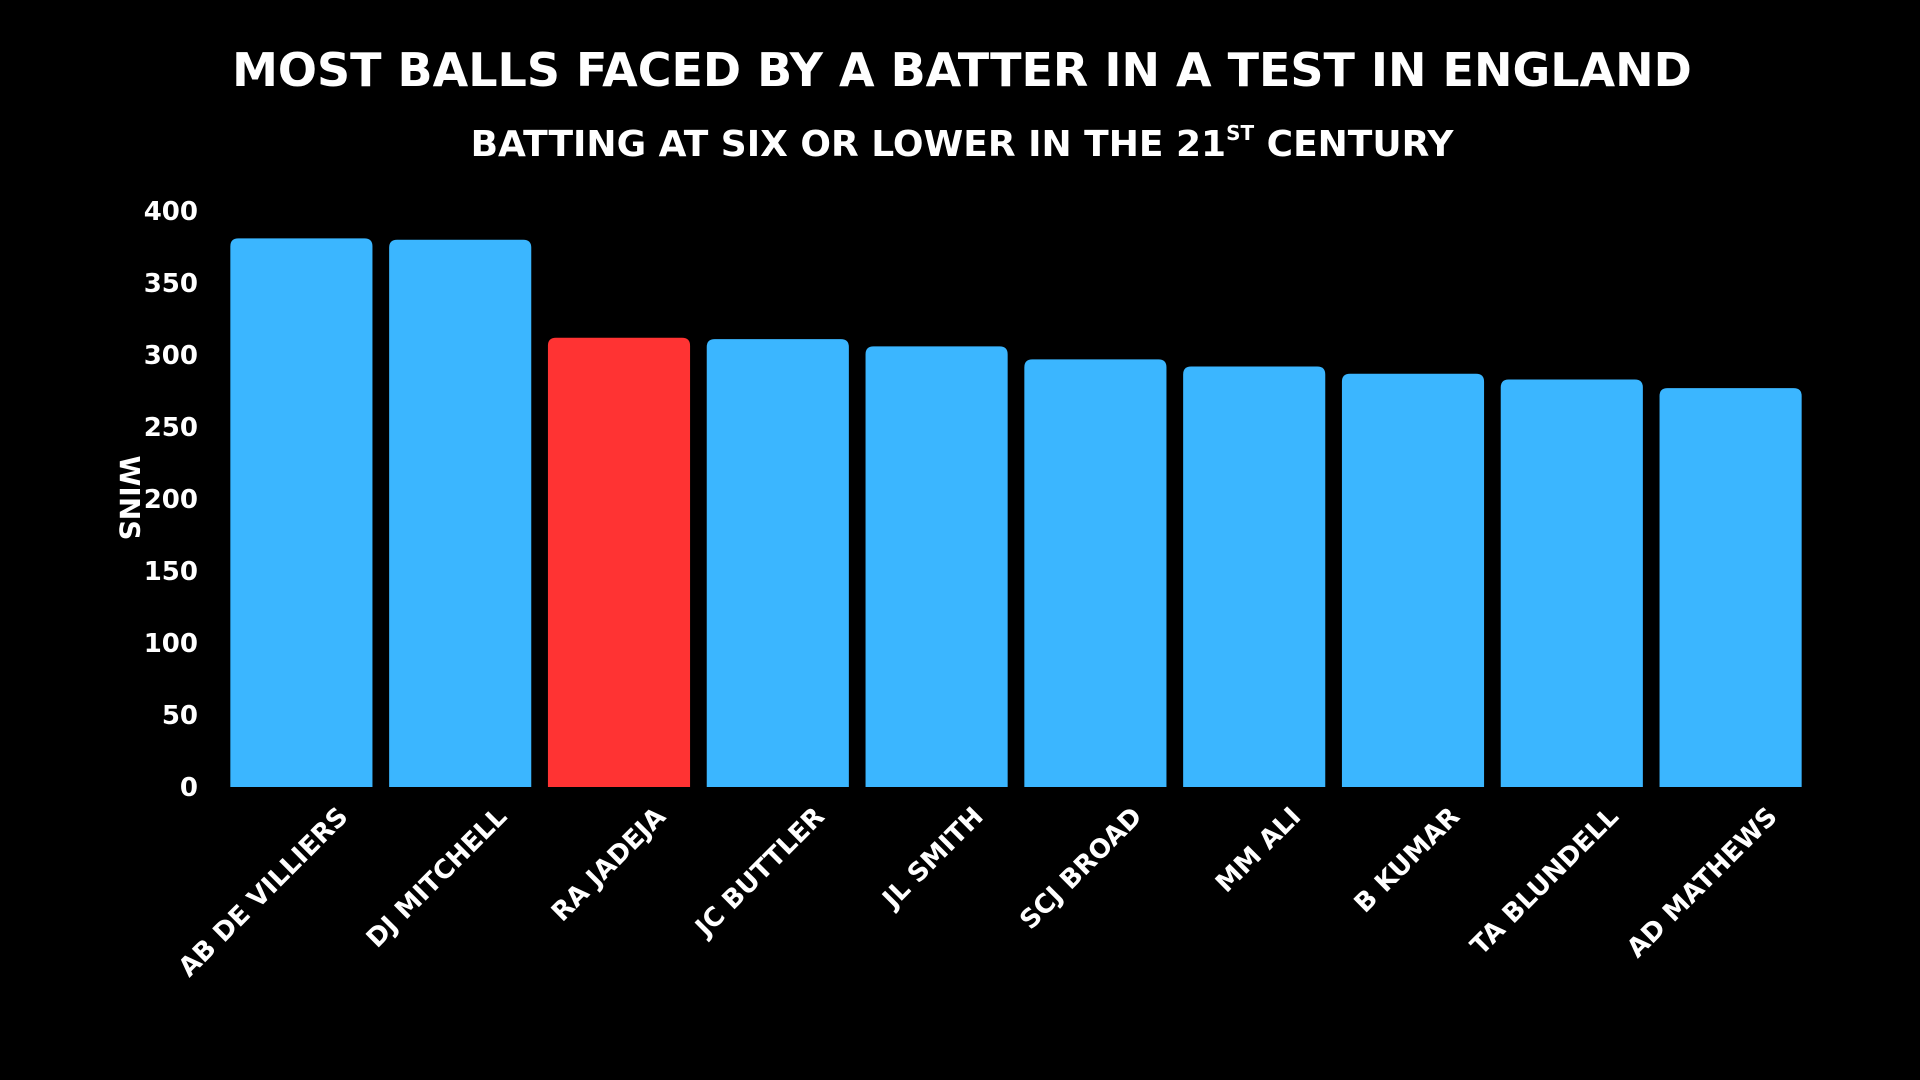 The width and height of the screenshot is (1920, 1080). I want to click on x-tick-label: SCJ BROAD, so click(1081, 869).